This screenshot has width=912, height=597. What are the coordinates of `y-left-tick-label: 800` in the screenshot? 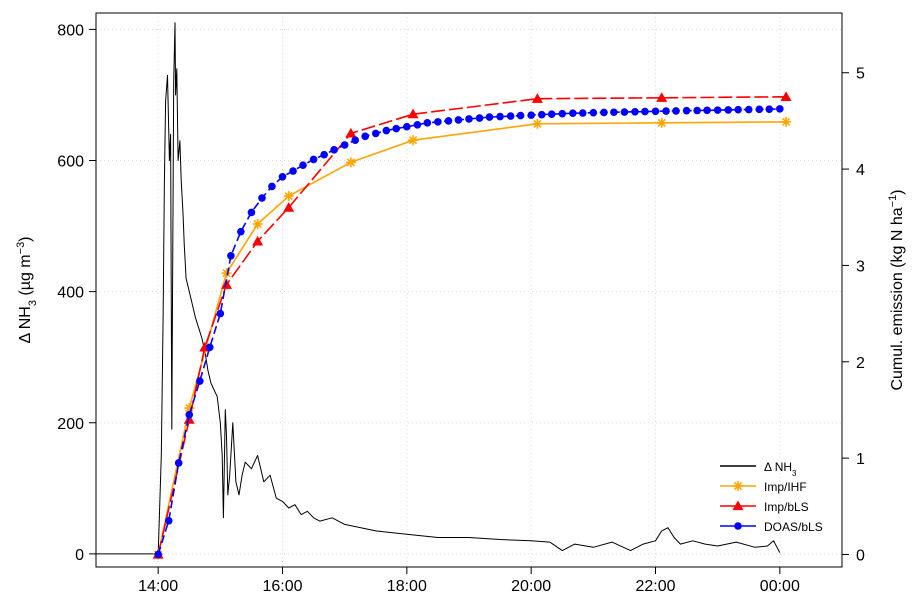 It's located at (70, 30).